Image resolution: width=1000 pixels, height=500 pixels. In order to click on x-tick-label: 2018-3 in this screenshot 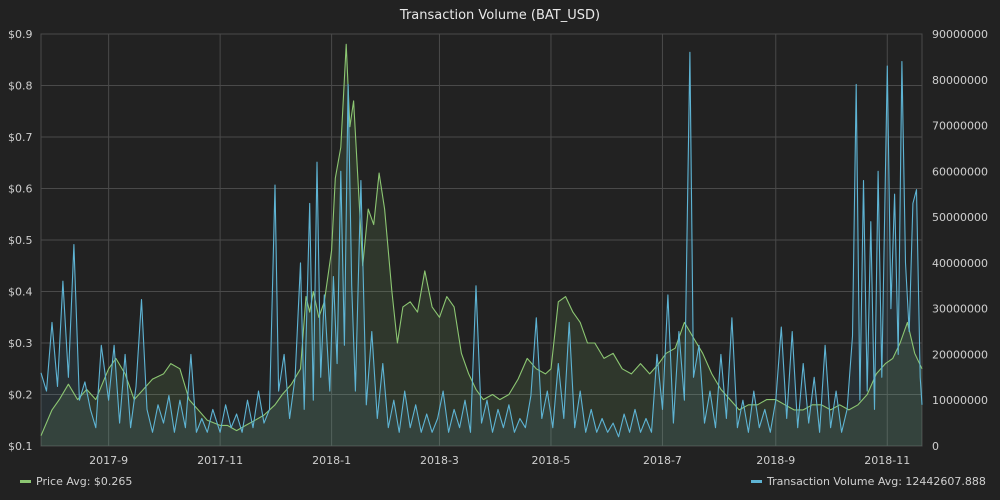, I will do `click(439, 460)`.